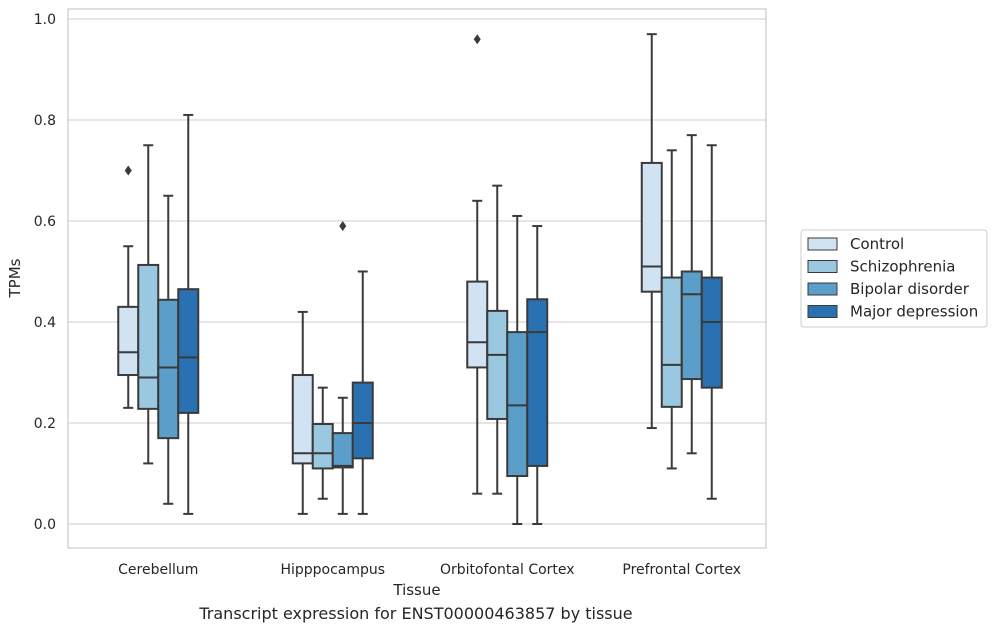 The width and height of the screenshot is (997, 634). I want to click on legend-label: Bipolar disorder, so click(910, 289).